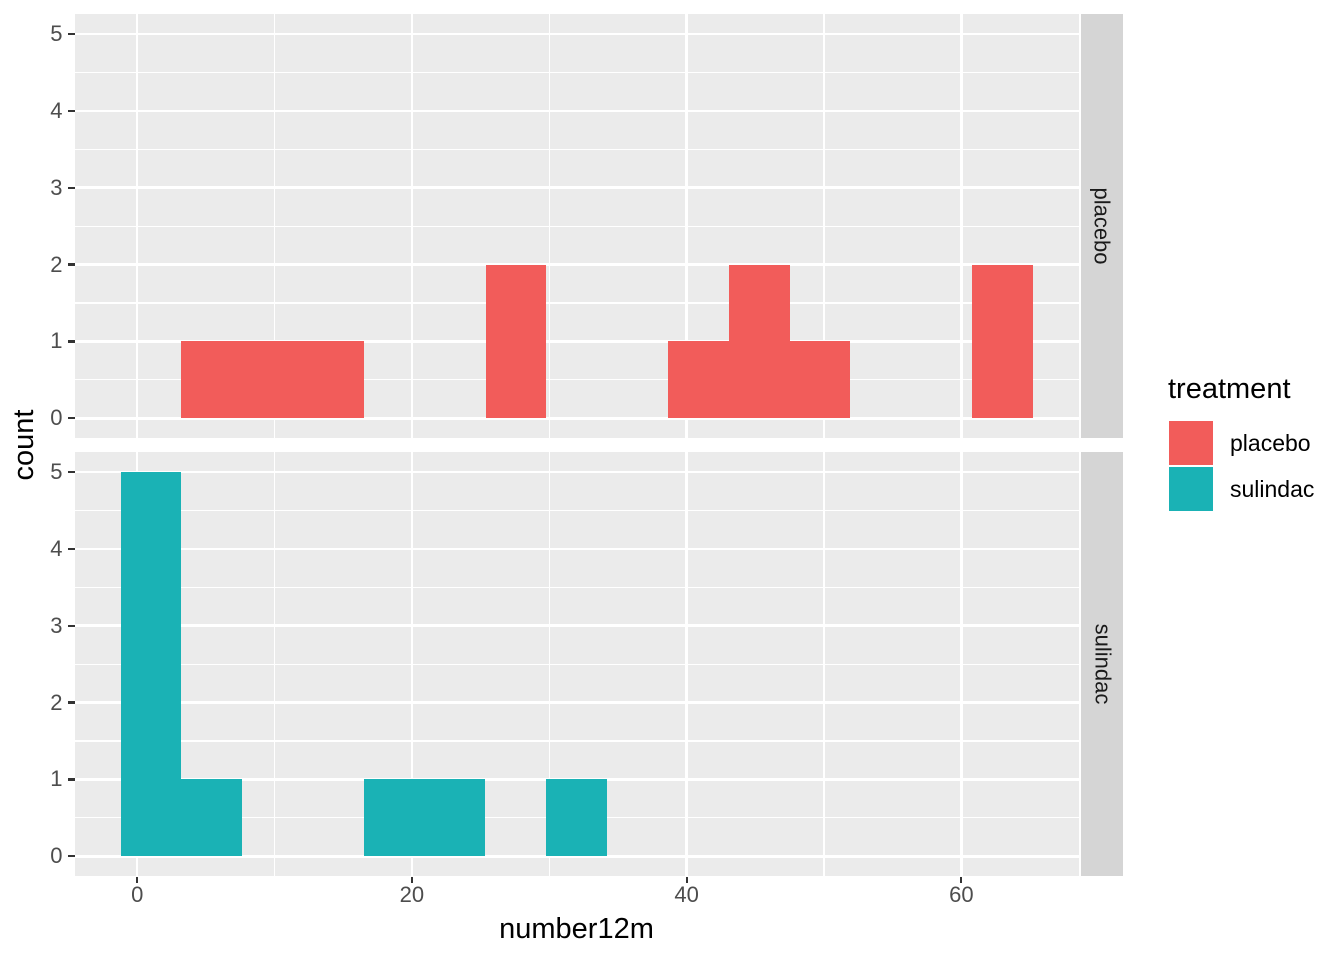 The width and height of the screenshot is (1344, 960). Describe the element at coordinates (412, 894) in the screenshot. I see `x-tick-label: 20` at that location.